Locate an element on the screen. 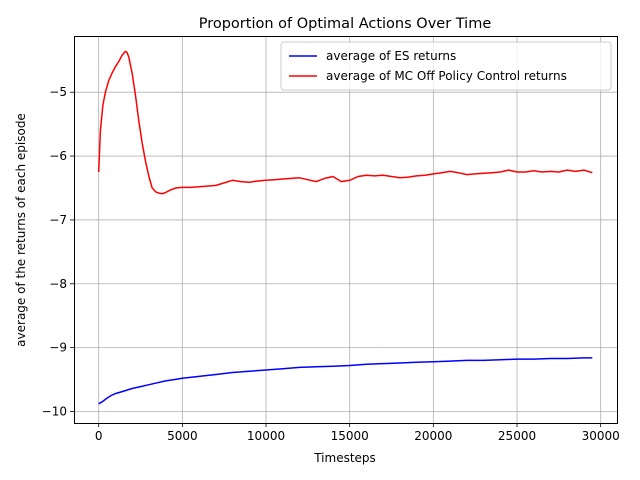  y-tick-label: −10 is located at coordinates (54, 412).